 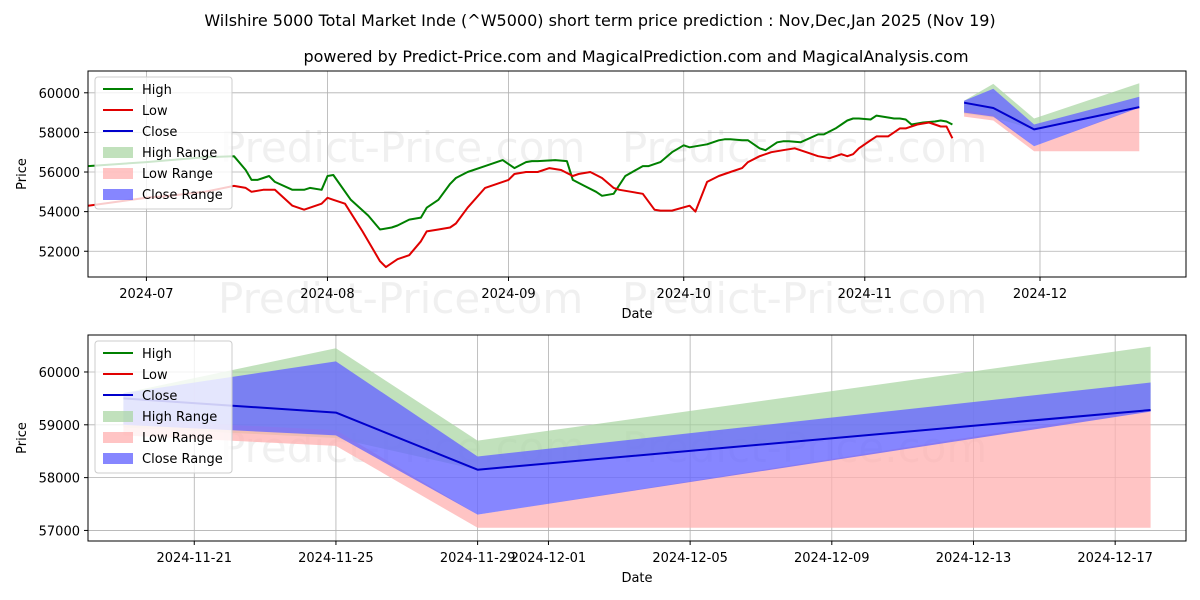 I want to click on y-tick-label: 52000, so click(x=59, y=252).